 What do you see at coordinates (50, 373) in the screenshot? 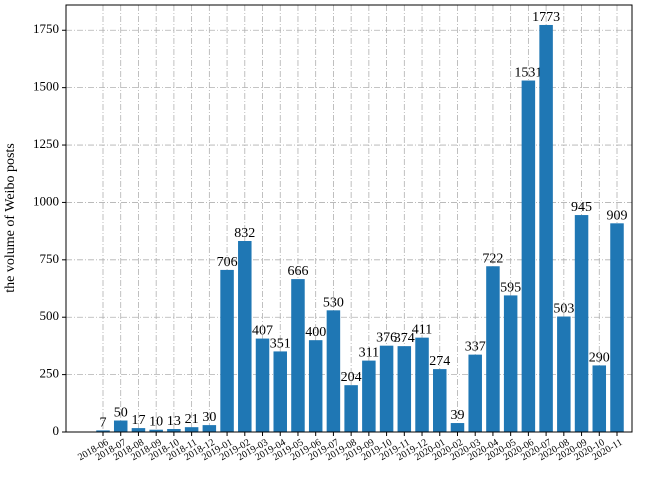
I see `y-tick-label: 250` at bounding box center [50, 373].